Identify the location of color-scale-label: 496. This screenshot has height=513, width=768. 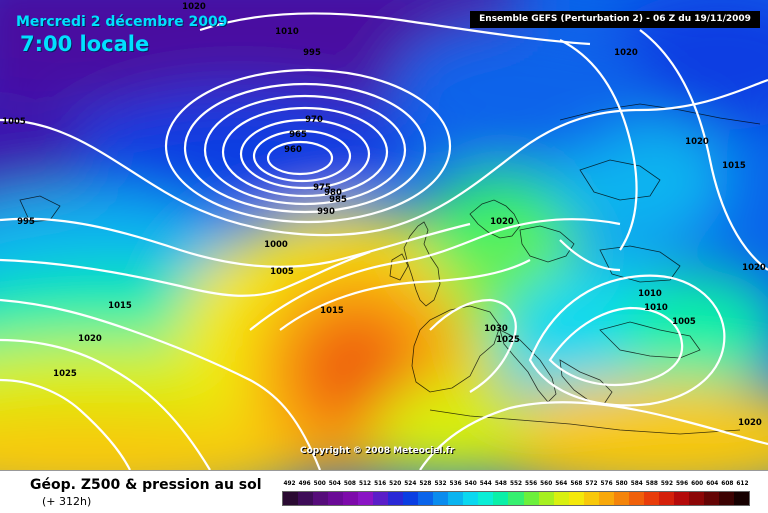
(304, 484).